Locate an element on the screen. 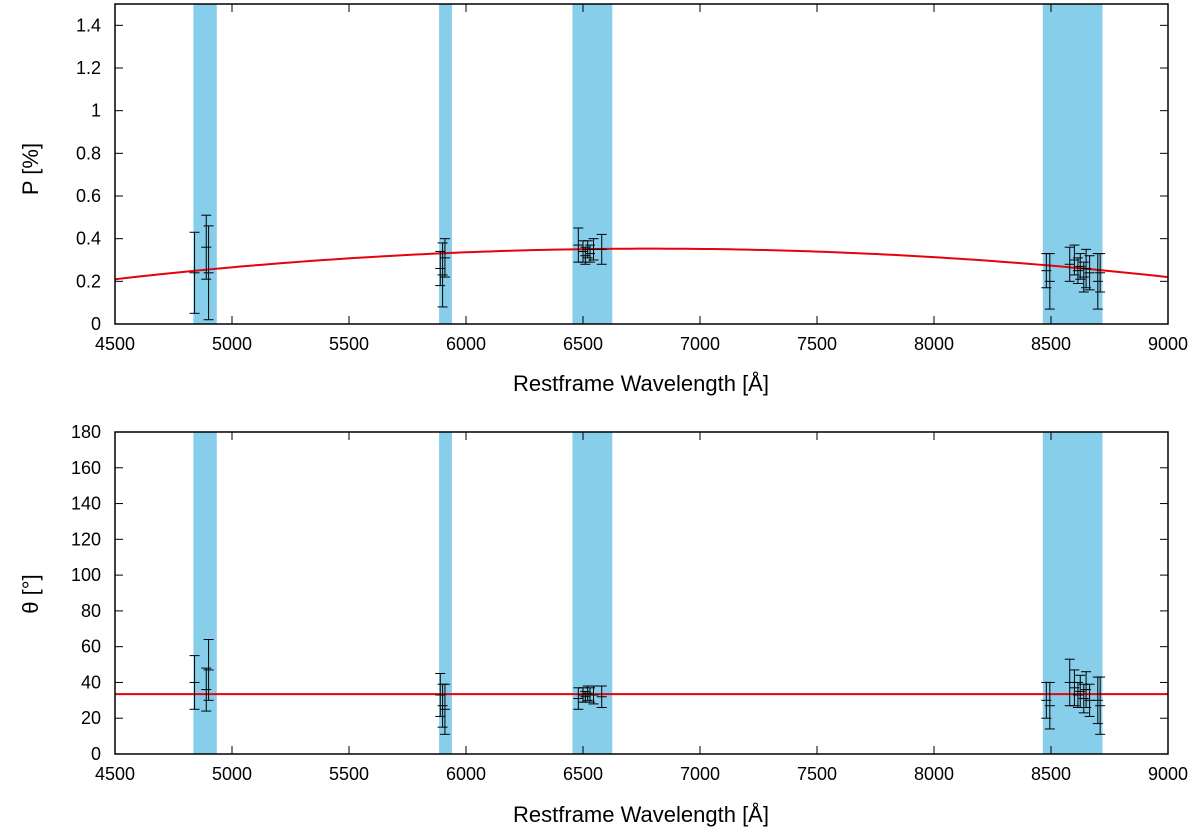 This screenshot has width=1200, height=830. y-tick-label: 120 is located at coordinates (86, 539).